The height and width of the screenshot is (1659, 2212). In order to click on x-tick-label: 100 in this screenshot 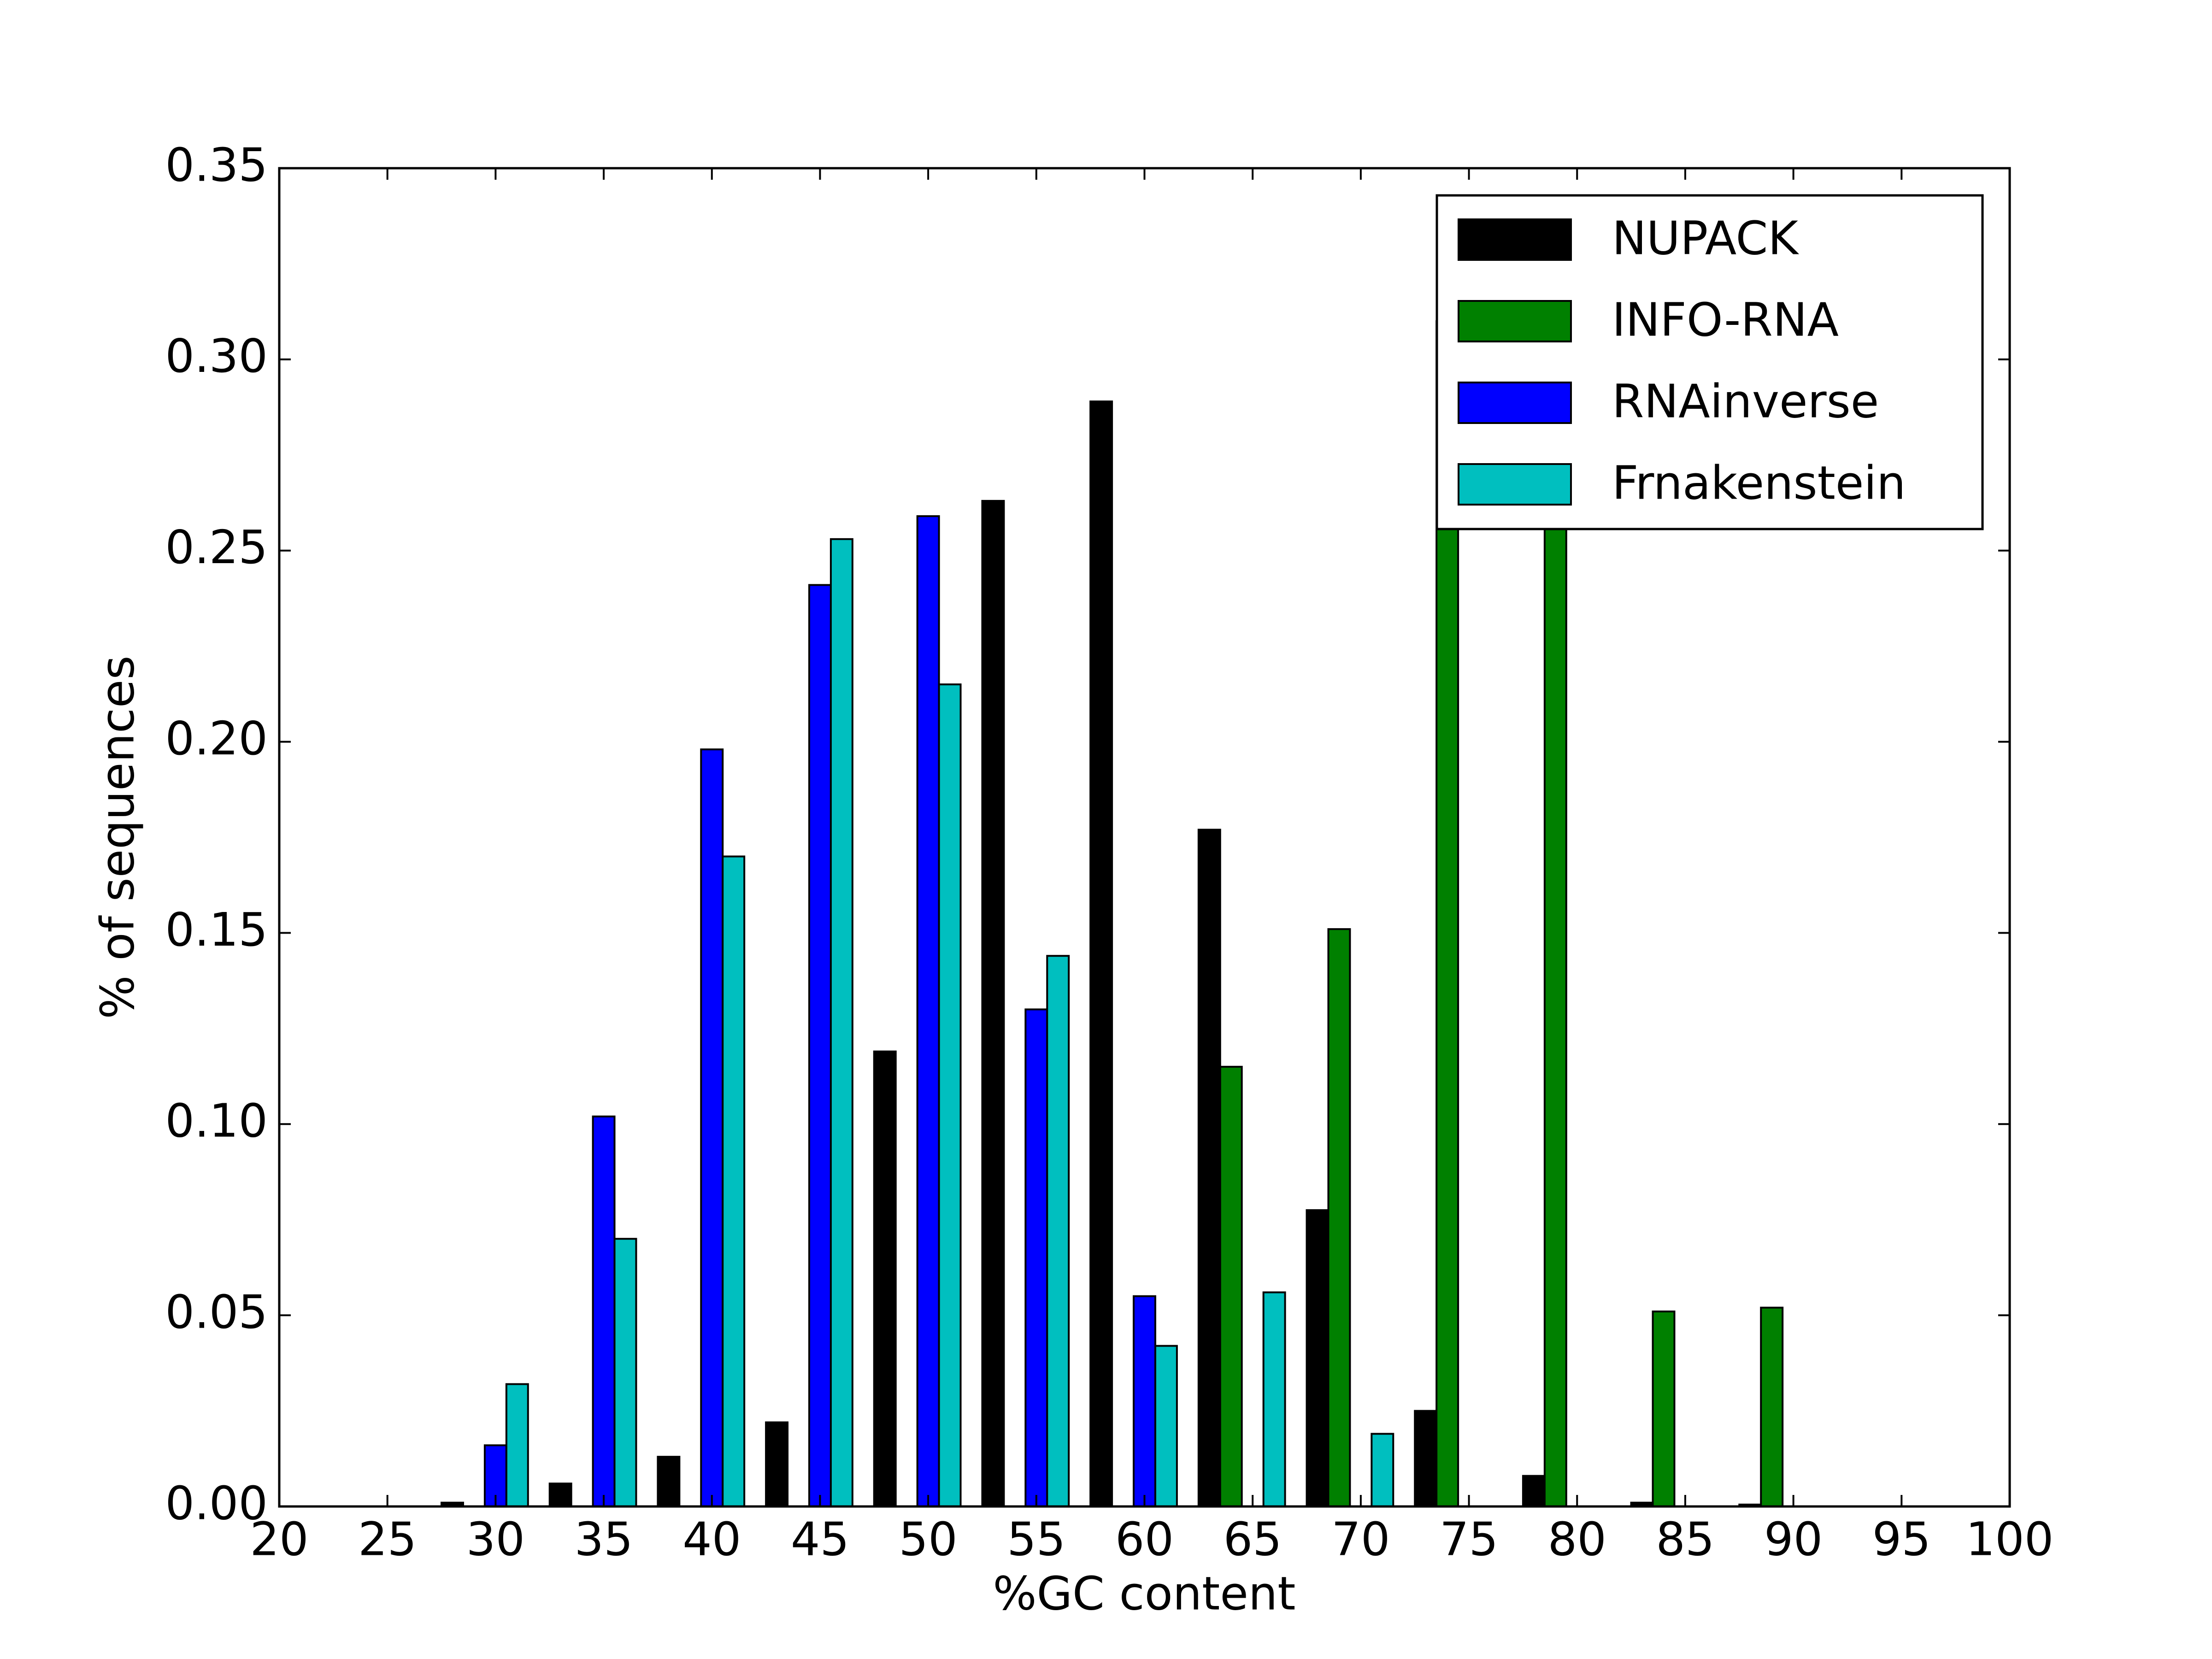, I will do `click(2010, 1539)`.